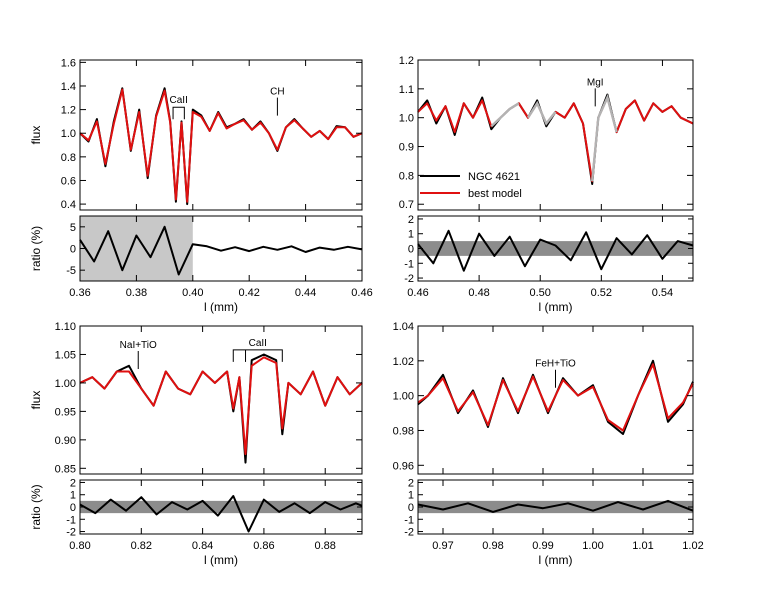  What do you see at coordinates (68, 87) in the screenshot?
I see `flux-tick-label: 1.4` at bounding box center [68, 87].